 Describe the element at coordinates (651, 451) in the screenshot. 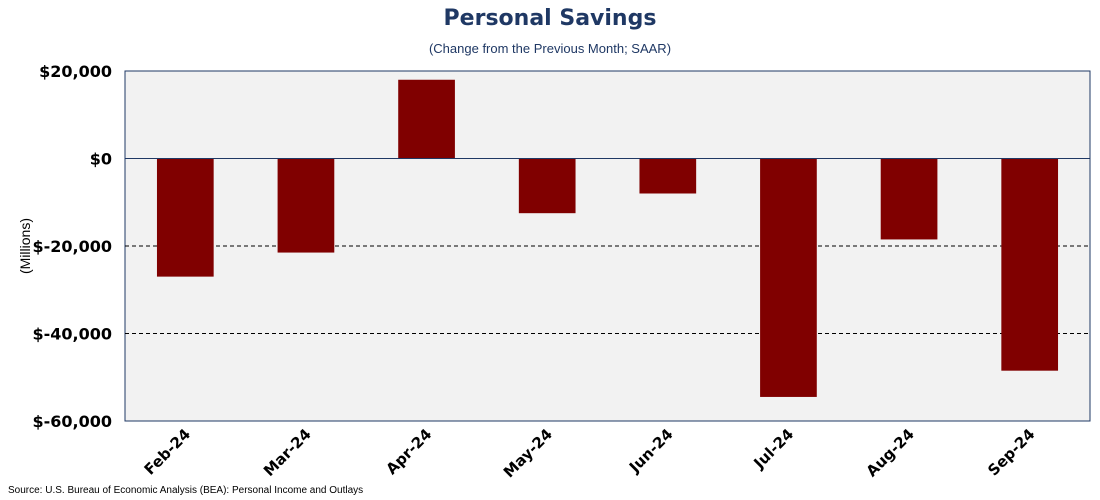

I see `x-tick-label: Jun-24` at that location.